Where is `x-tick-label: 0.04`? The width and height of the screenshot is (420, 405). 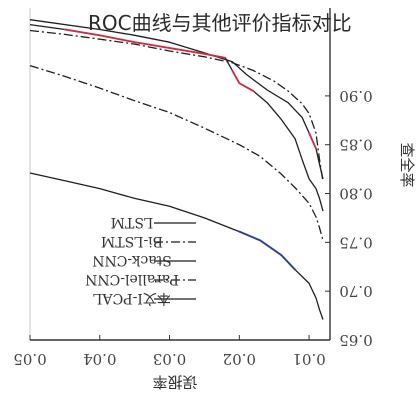
x-tick-label: 0.04 is located at coordinates (99, 359).